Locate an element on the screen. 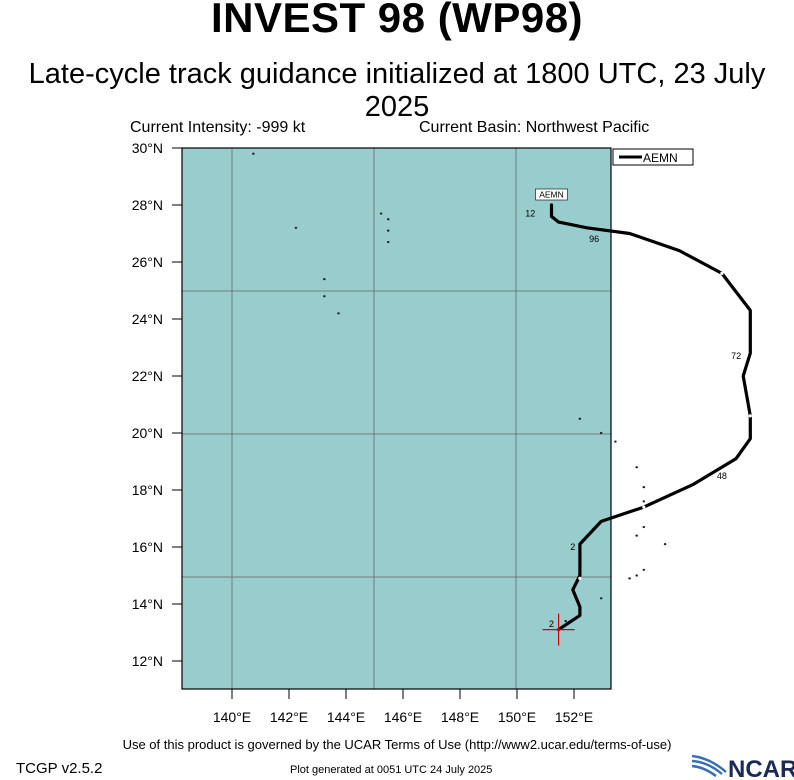 The width and height of the screenshot is (794, 780). lat-label: 16°N is located at coordinates (147, 547).